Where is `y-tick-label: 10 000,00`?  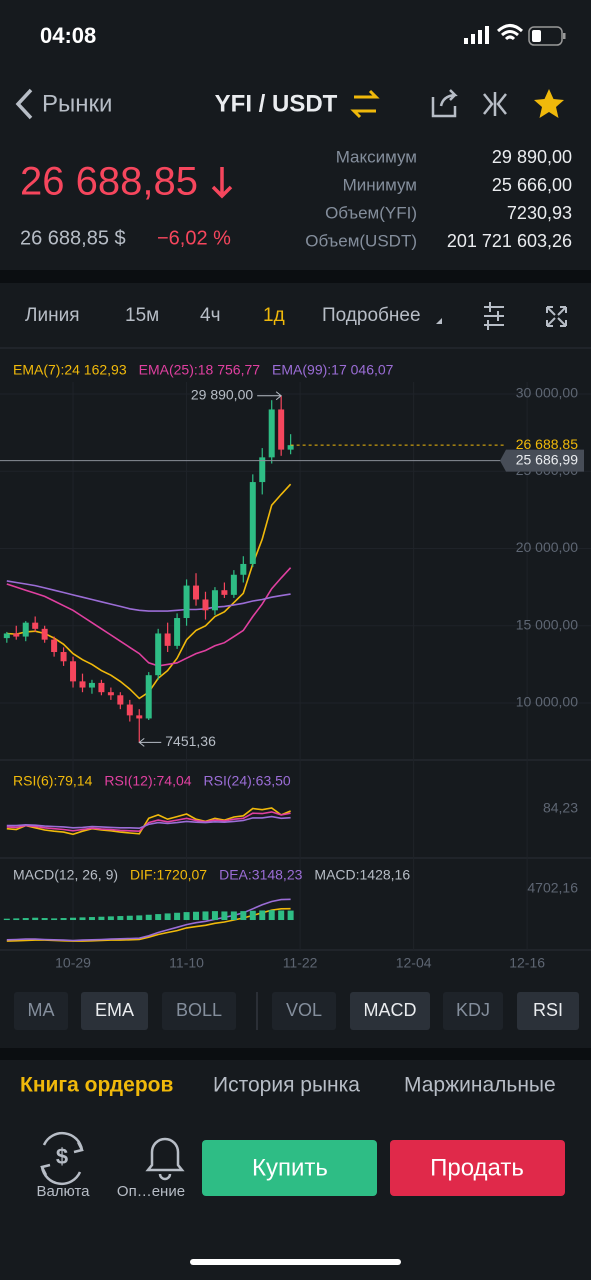
y-tick-label: 10 000,00 is located at coordinates (547, 702).